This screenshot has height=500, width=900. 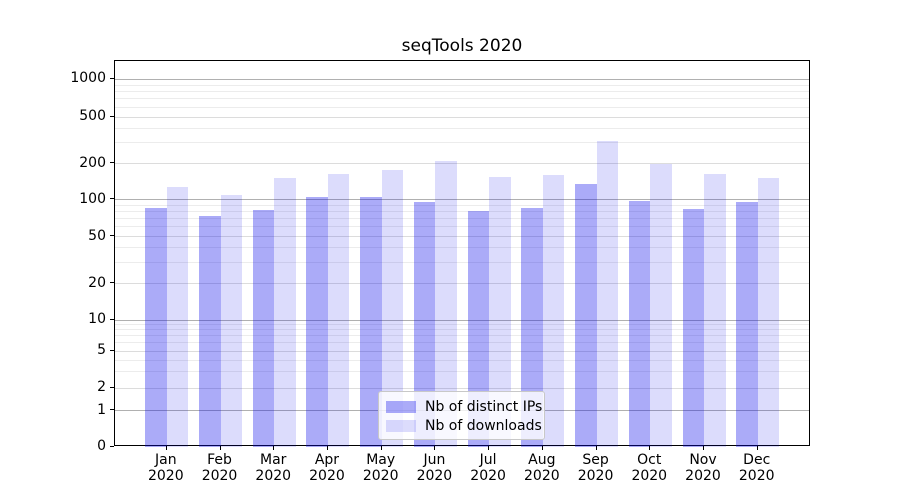 I want to click on bar-ips-jul, so click(x=478, y=329).